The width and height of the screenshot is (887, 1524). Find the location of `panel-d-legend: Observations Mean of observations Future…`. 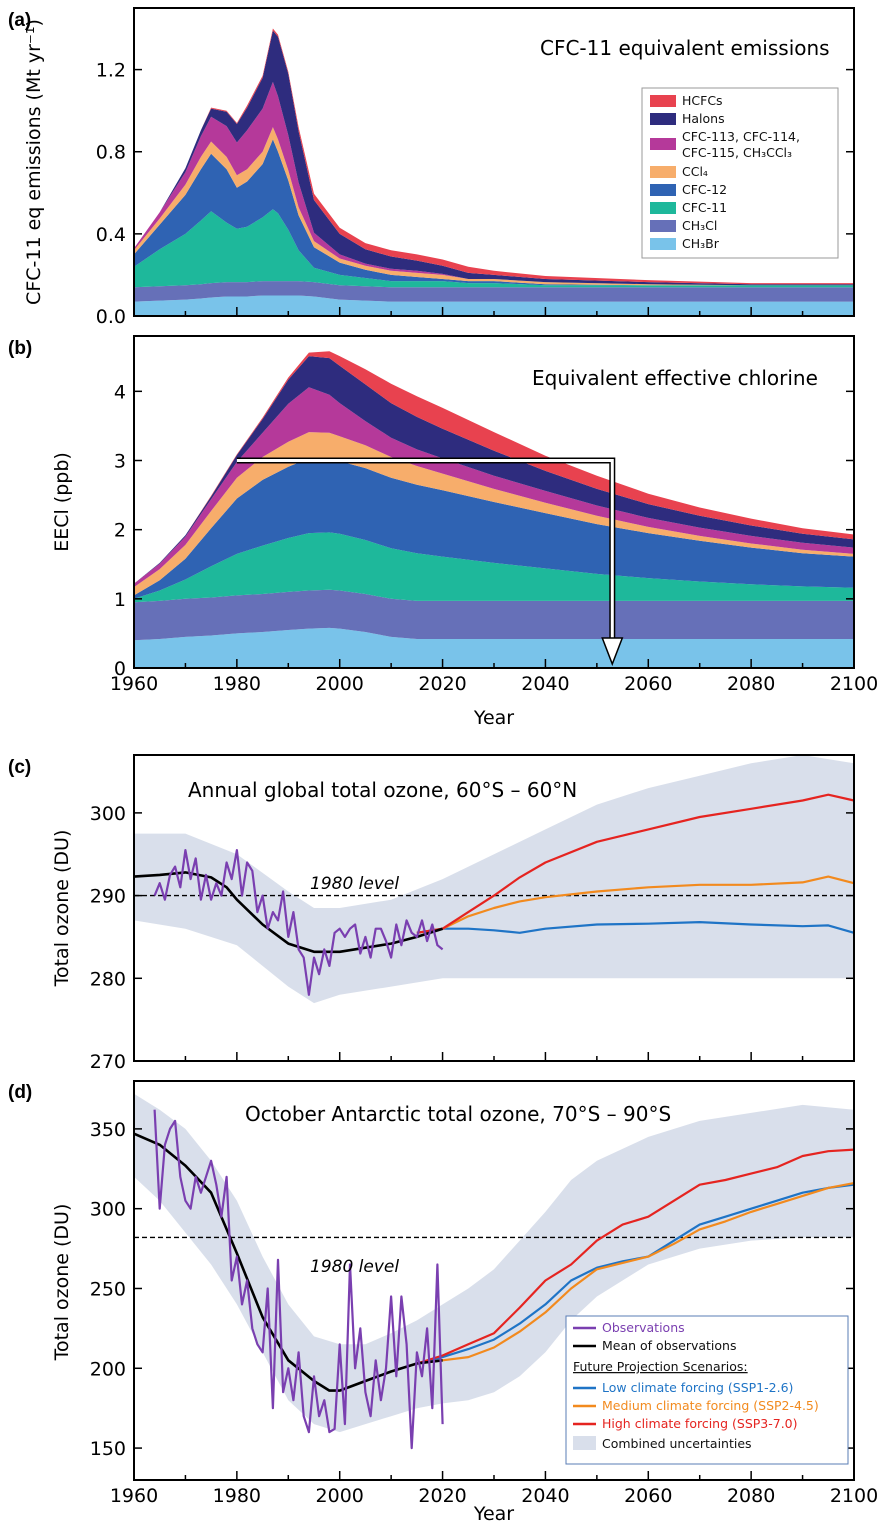

panel-d-legend: Observations Mean of observations Future… is located at coordinates (707, 1390).